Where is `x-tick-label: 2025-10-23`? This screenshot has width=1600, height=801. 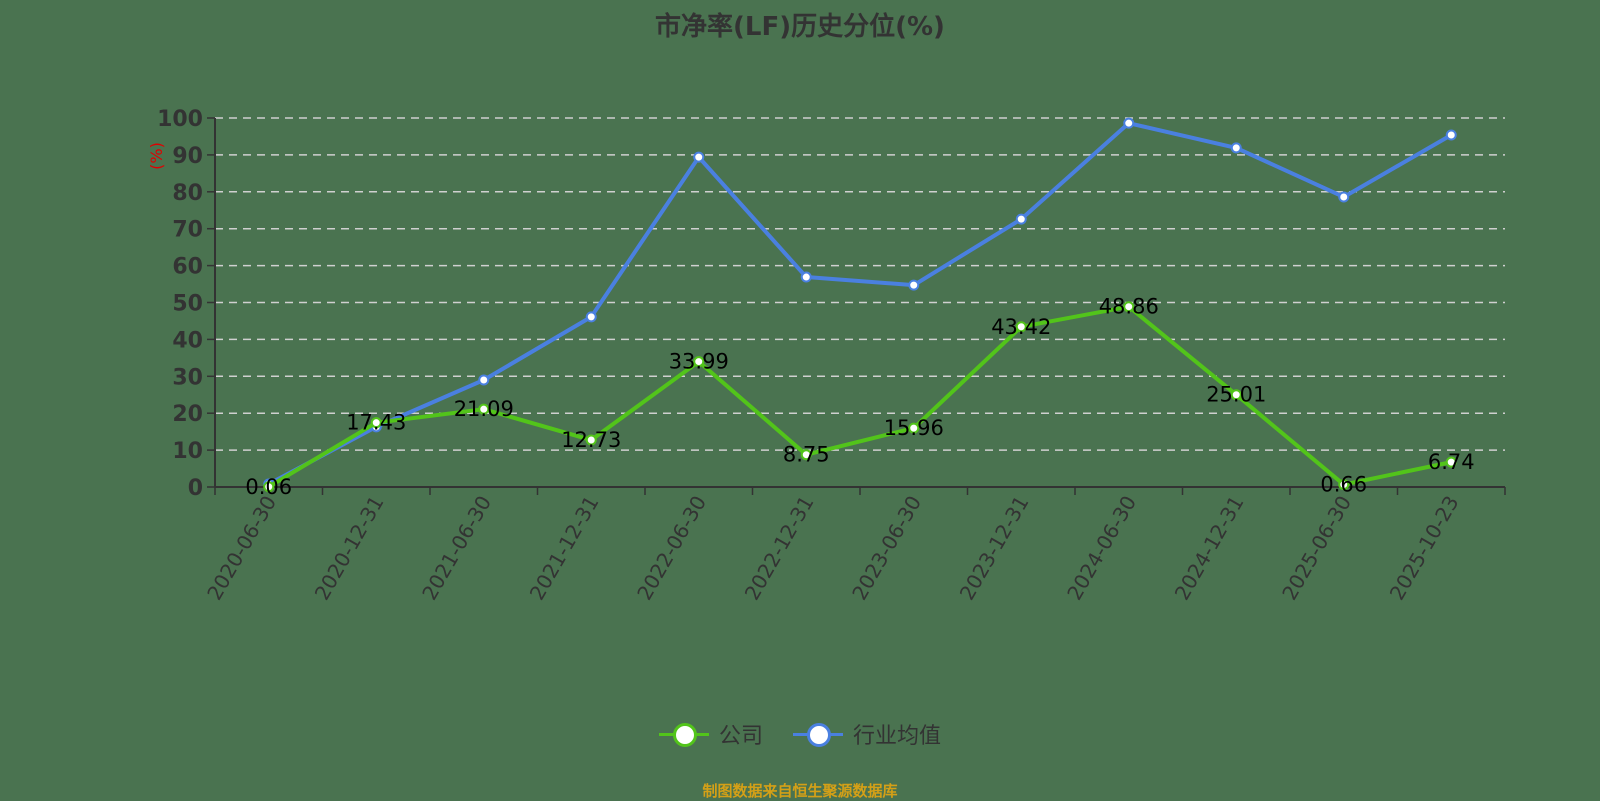 x-tick-label: 2025-10-23 is located at coordinates (1424, 548).